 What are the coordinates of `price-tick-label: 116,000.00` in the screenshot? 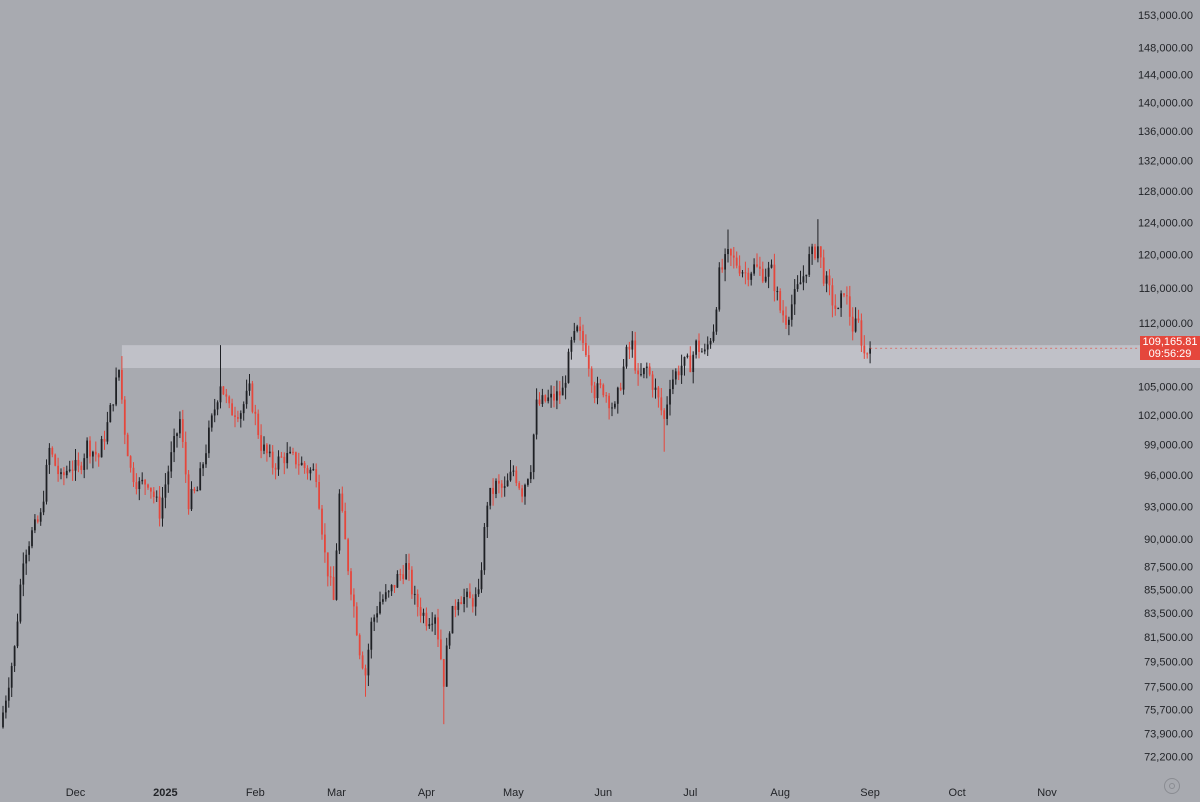 It's located at (1166, 289).